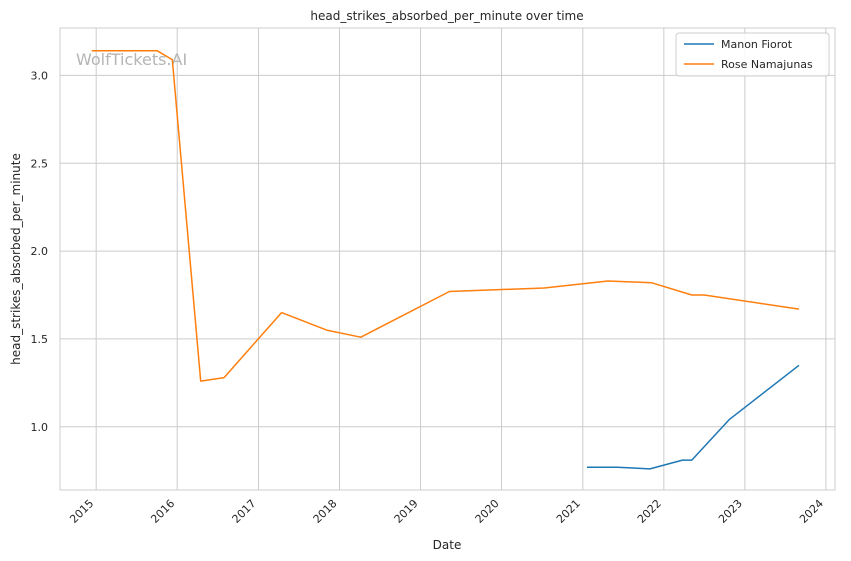  What do you see at coordinates (447, 545) in the screenshot?
I see `x-axis-label: Date` at bounding box center [447, 545].